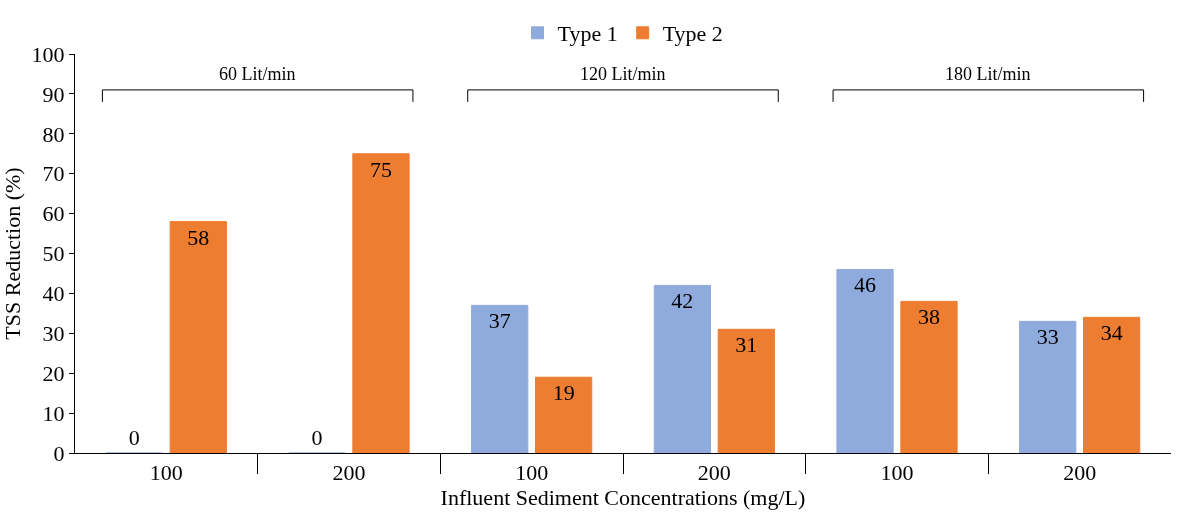 The image size is (1186, 523). I want to click on data-label: 37, so click(499, 321).